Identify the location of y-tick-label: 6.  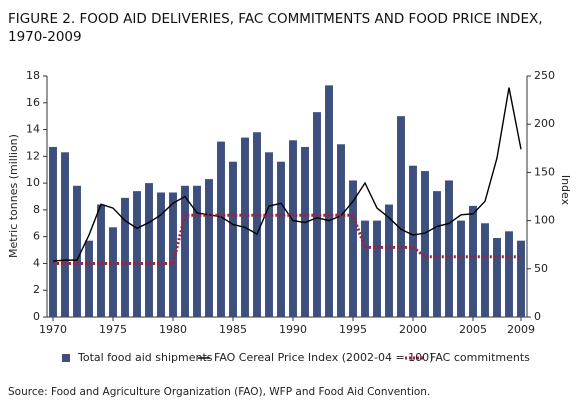
(36, 236).